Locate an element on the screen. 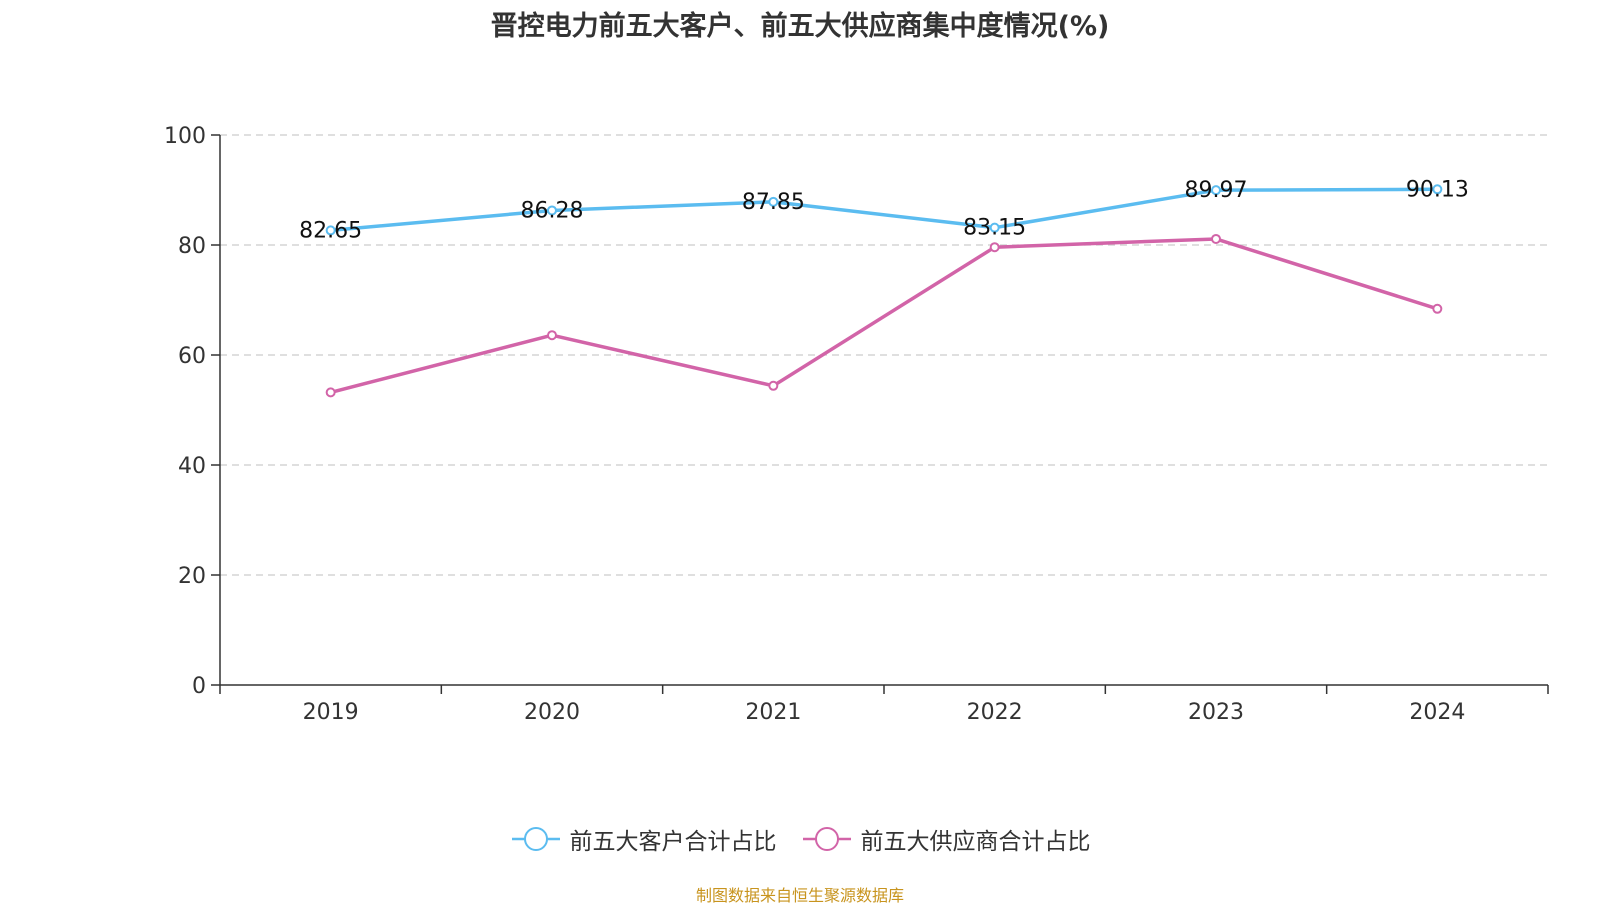 Image resolution: width=1600 pixels, height=906 pixels. y-tick-label: 60 is located at coordinates (192, 356).